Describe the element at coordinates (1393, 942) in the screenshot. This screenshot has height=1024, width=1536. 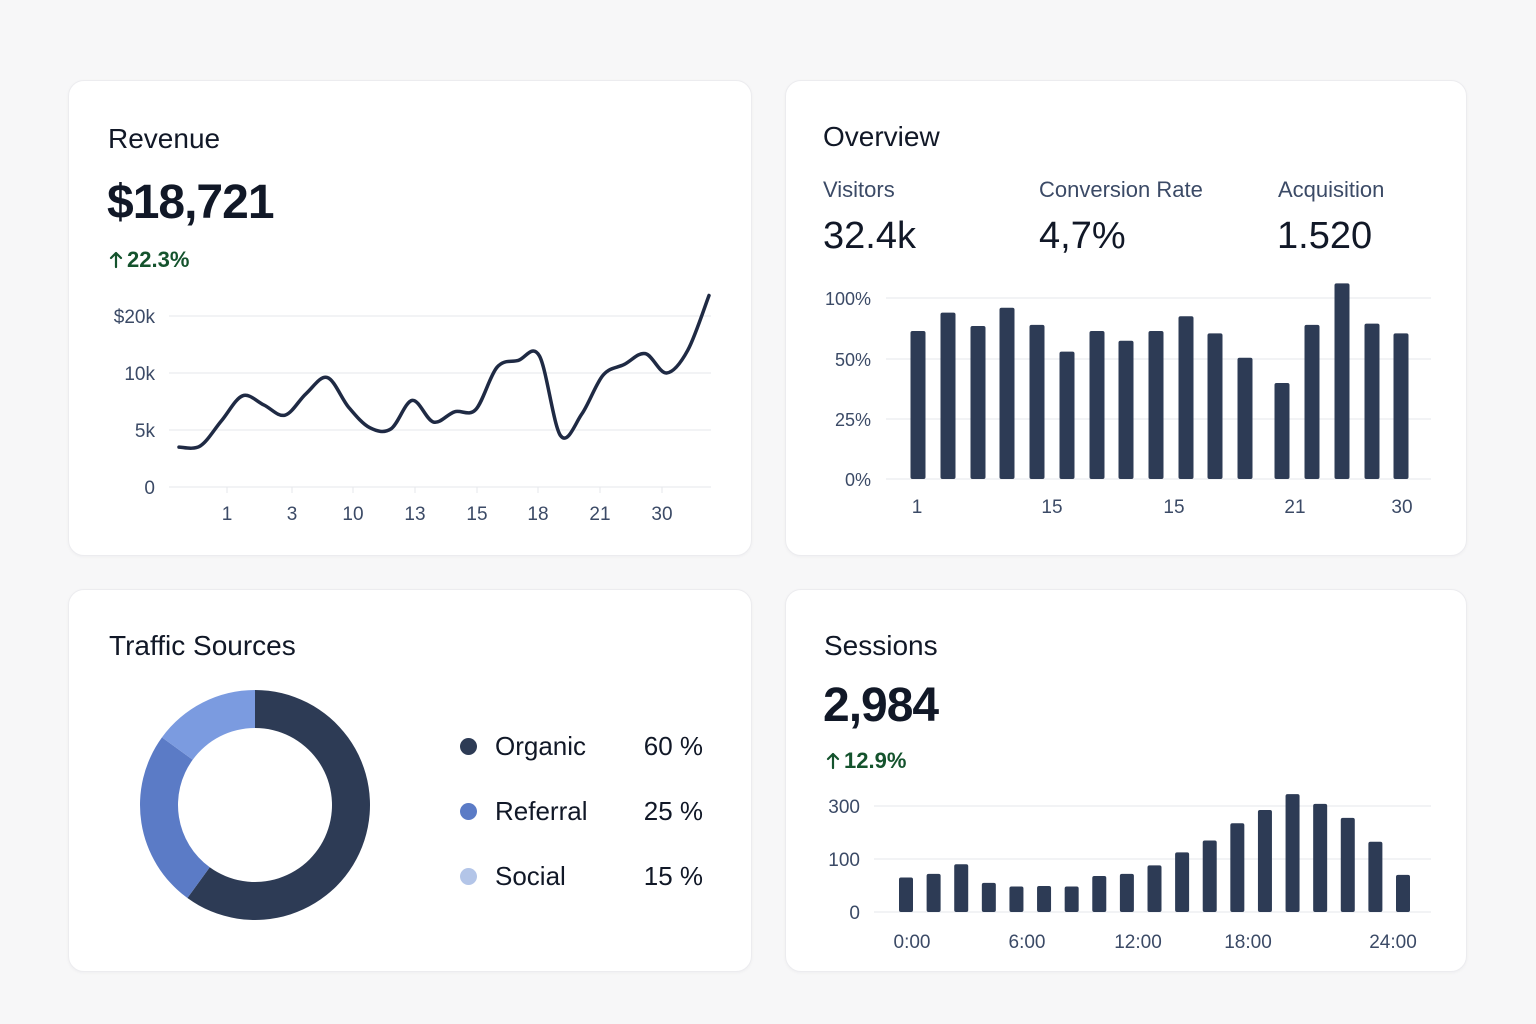
I see `sessions-x-tick-label: 24:00` at that location.